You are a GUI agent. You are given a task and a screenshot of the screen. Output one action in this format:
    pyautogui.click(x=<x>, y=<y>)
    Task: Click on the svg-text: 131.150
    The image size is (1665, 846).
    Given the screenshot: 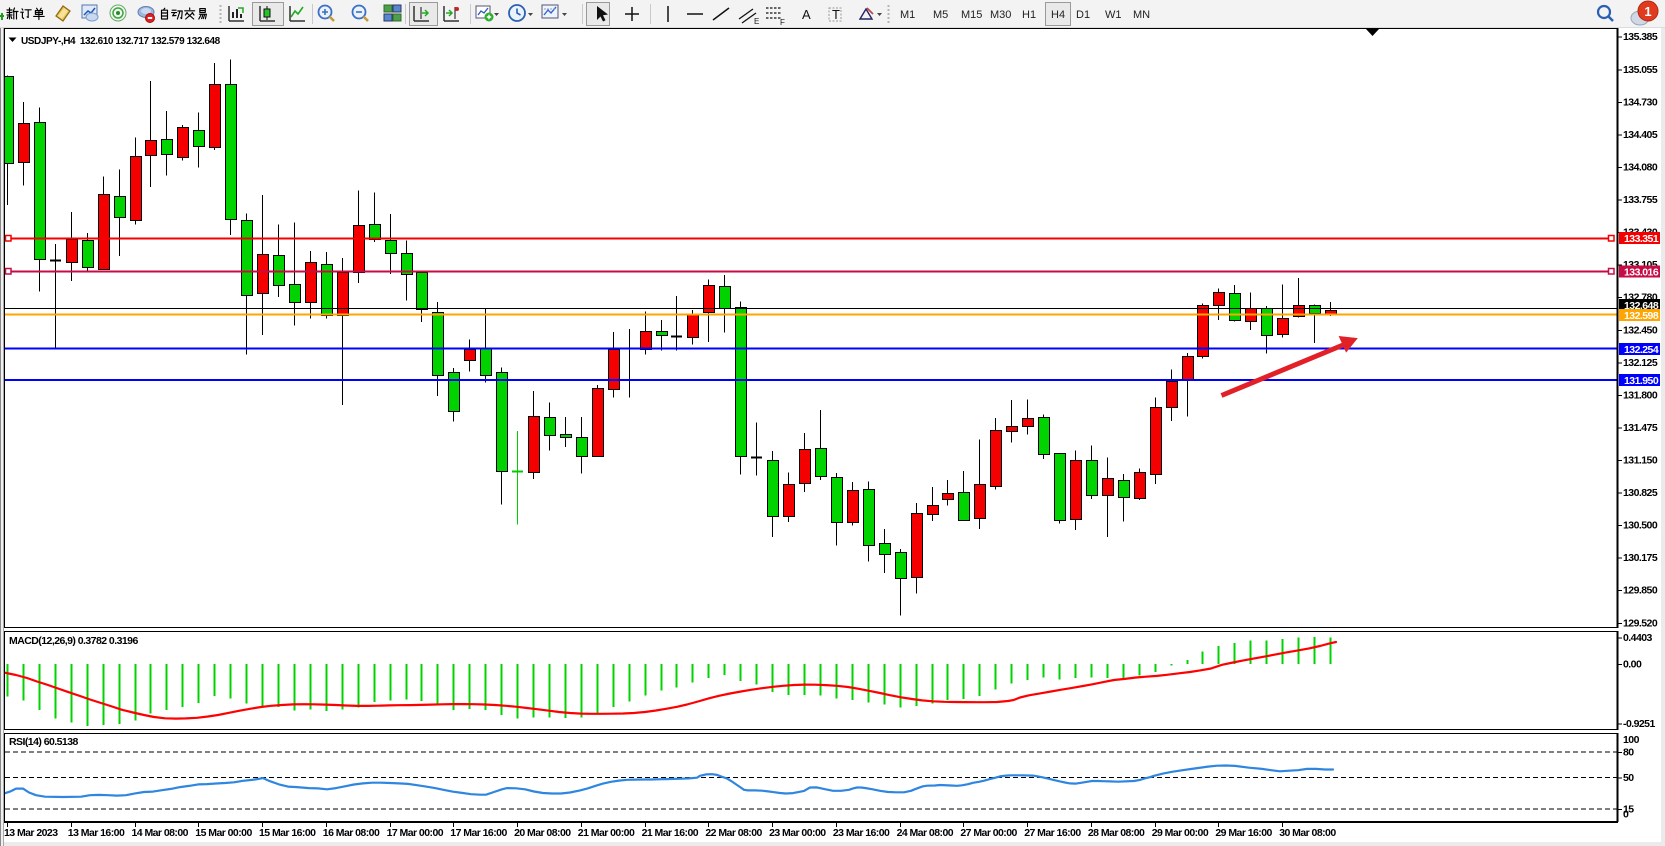 What is the action you would take?
    pyautogui.click(x=1640, y=461)
    